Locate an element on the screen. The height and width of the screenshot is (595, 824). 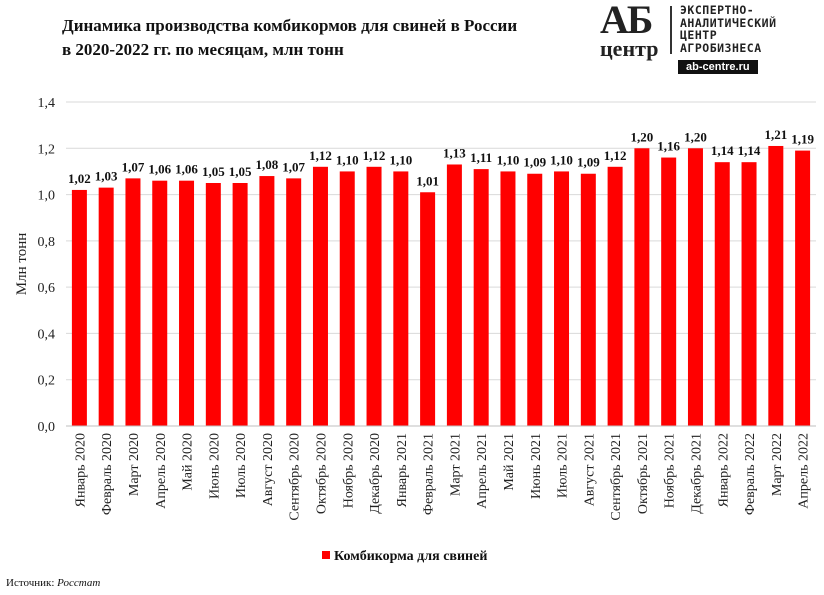
x-tick-label: Ноябрь 2021 is located at coordinates (670, 470).